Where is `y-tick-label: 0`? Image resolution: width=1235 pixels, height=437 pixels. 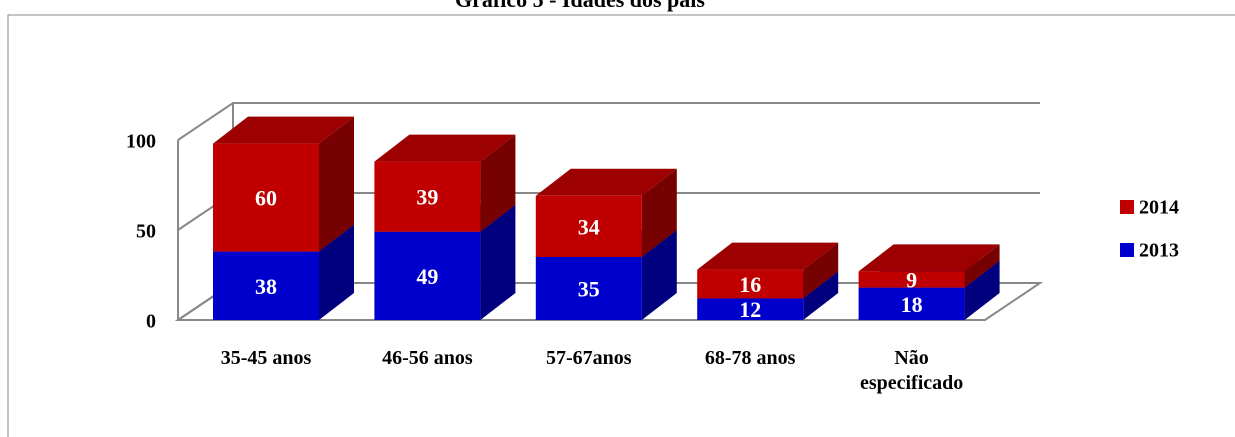 y-tick-label: 0 is located at coordinates (151, 322).